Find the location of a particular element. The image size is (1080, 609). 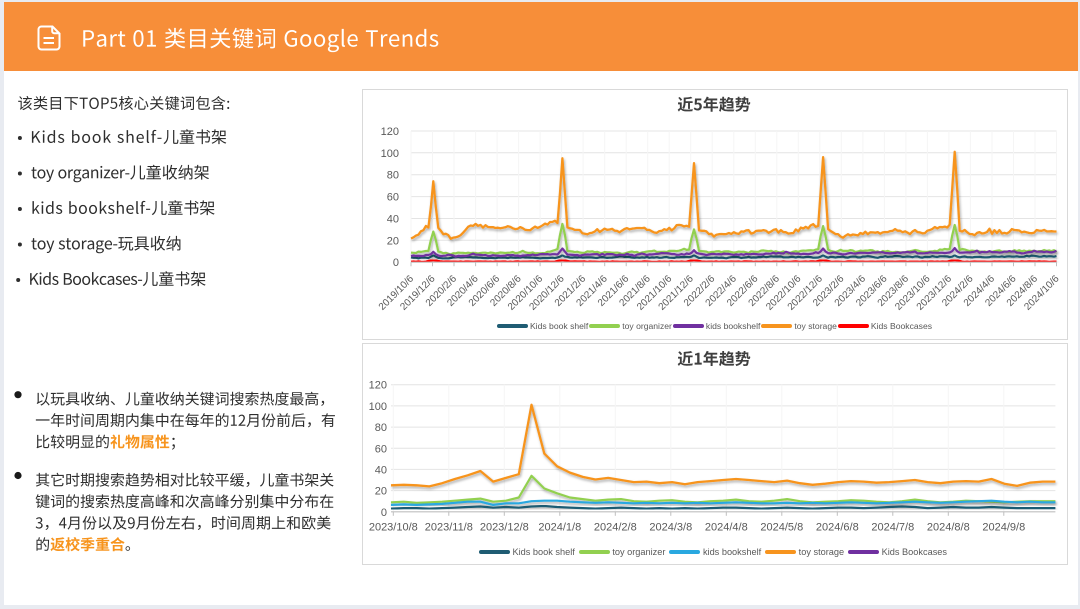

svg-text: 2024/7/8 is located at coordinates (892, 527).